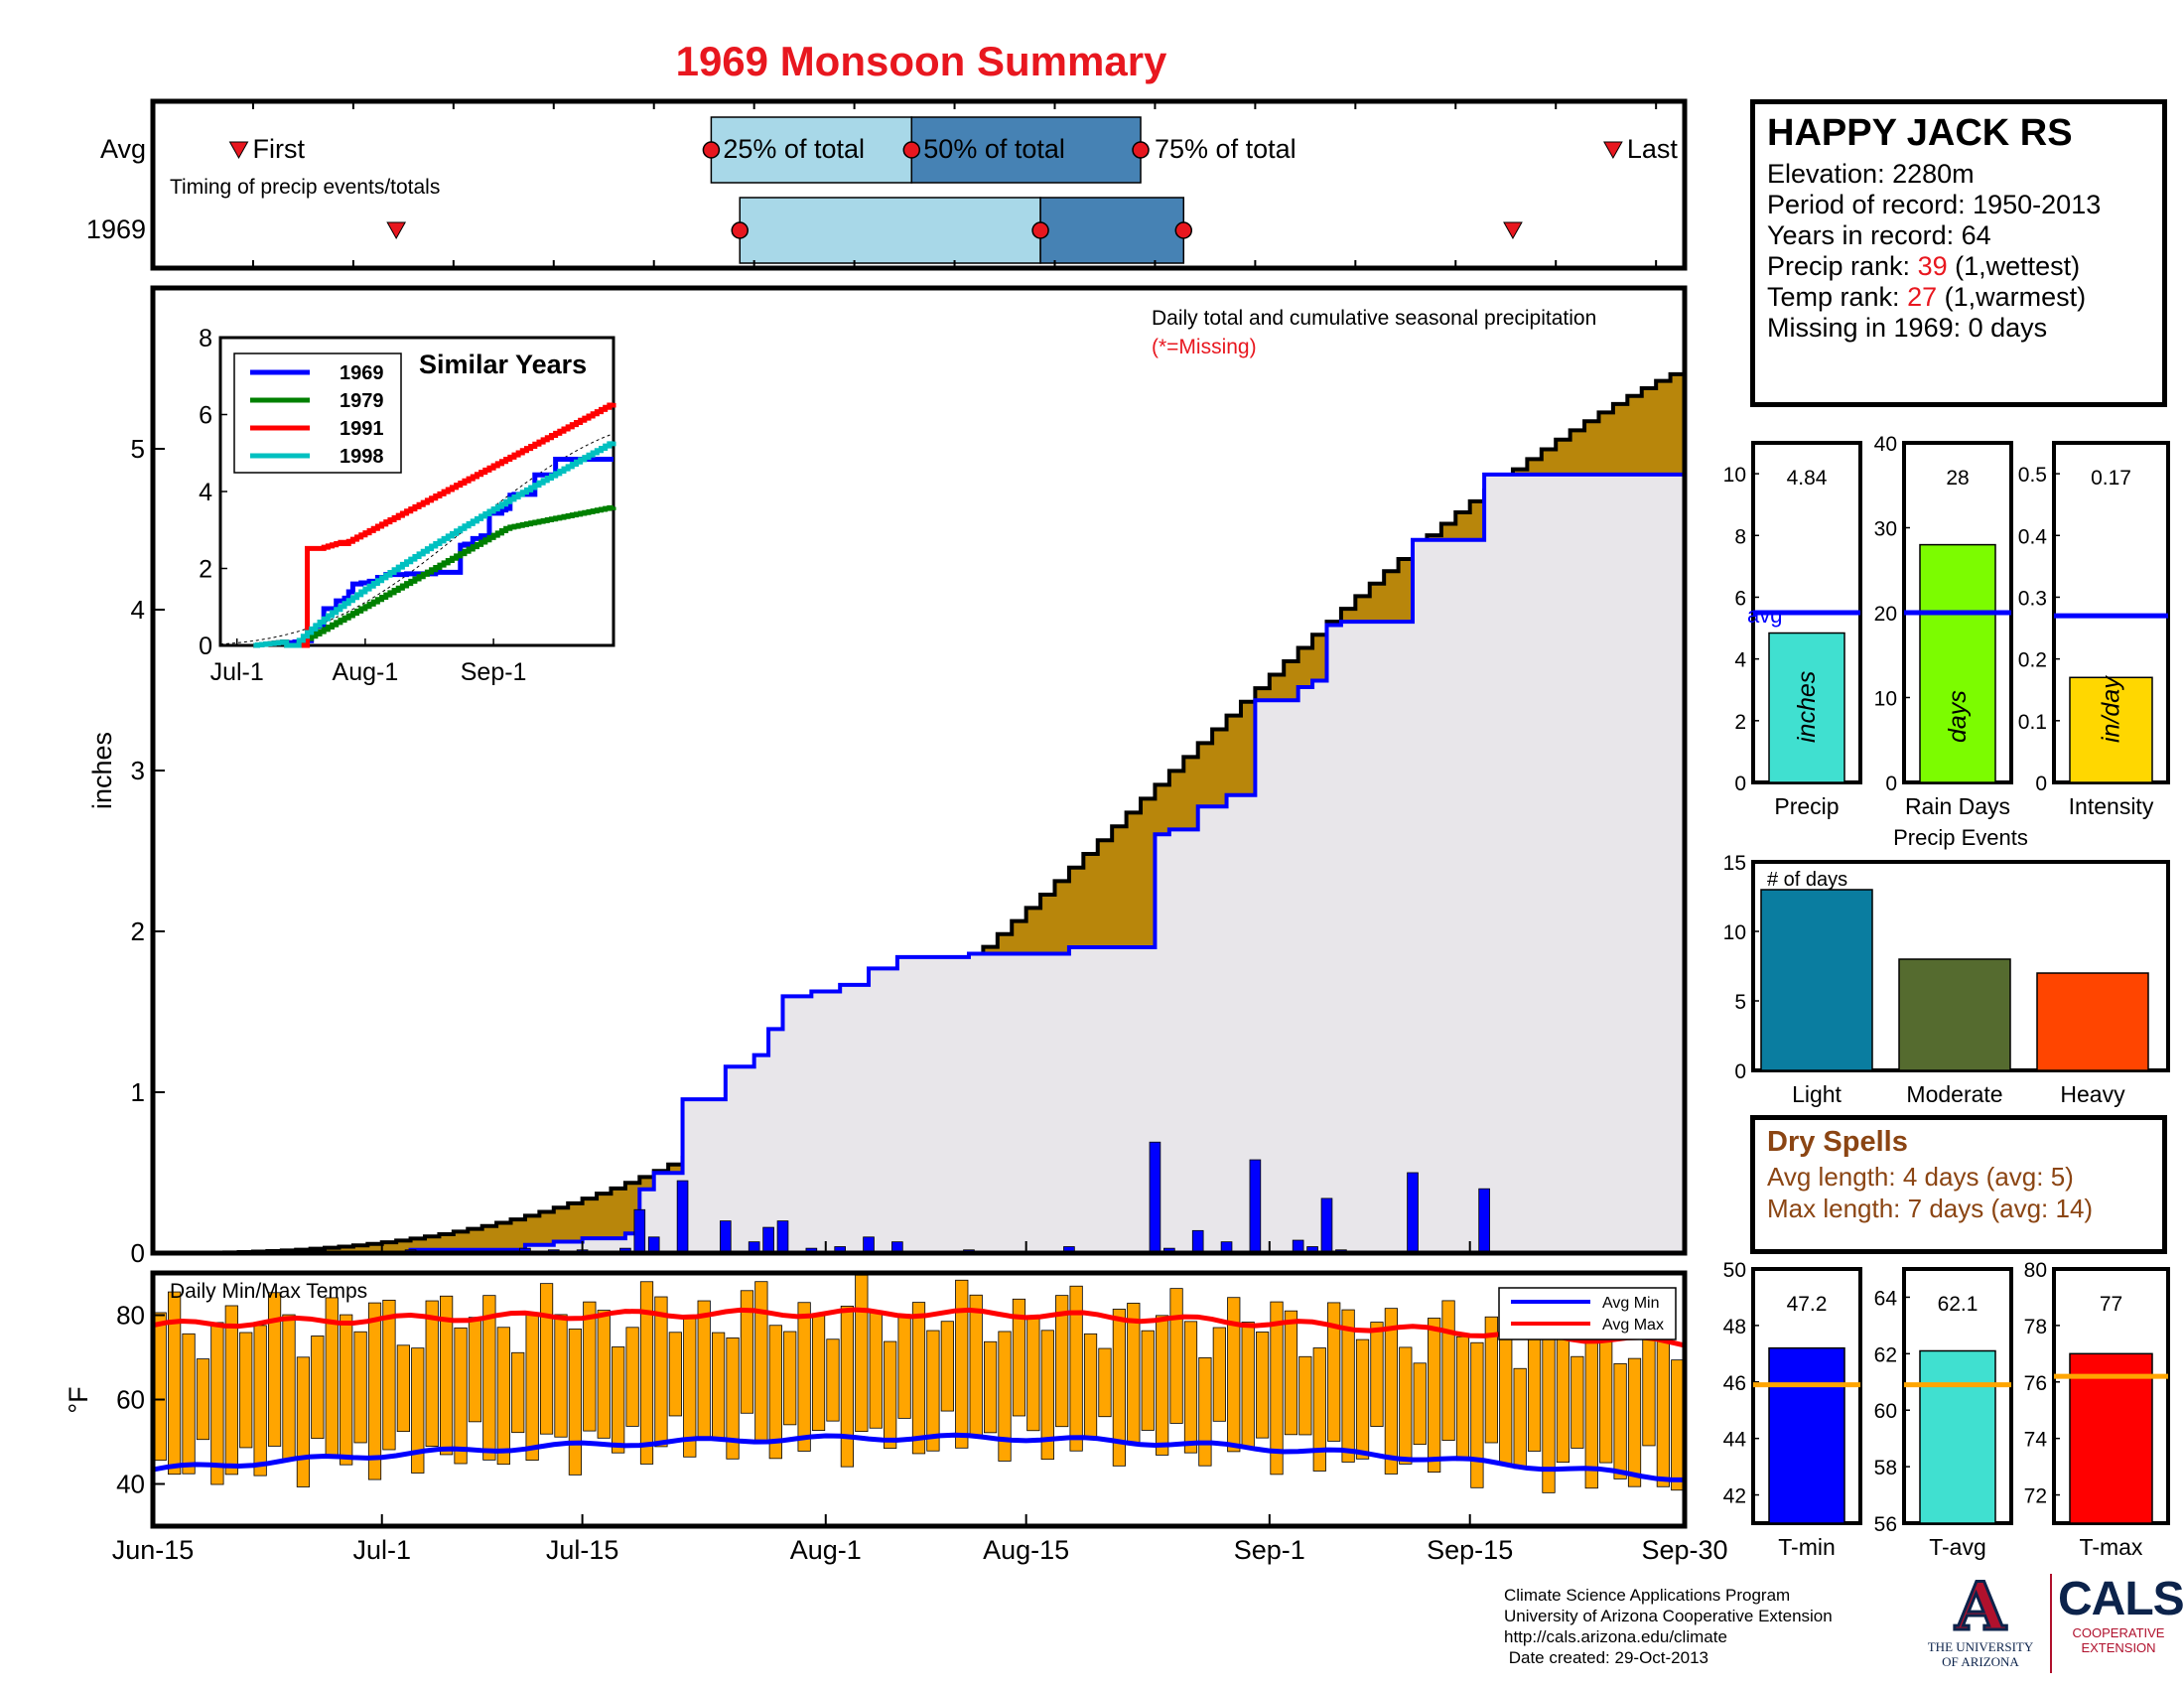  What do you see at coordinates (130, 1400) in the screenshot?
I see `temp-y-tick-label: 60` at bounding box center [130, 1400].